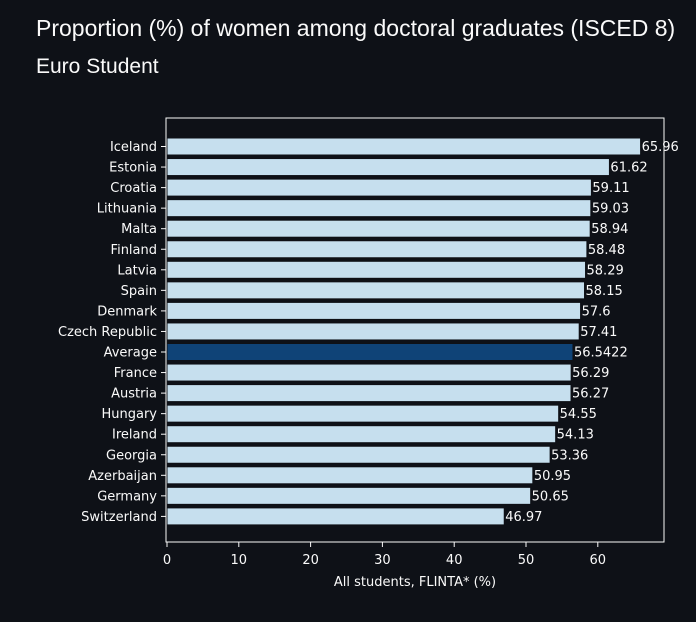  I want to click on value-label-ireland: 54.13, so click(575, 435).